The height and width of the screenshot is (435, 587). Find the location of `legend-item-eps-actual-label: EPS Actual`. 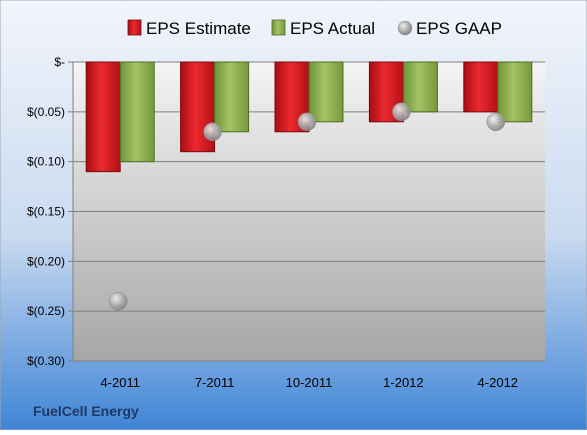

legend-item-eps-actual-label: EPS Actual is located at coordinates (332, 28).